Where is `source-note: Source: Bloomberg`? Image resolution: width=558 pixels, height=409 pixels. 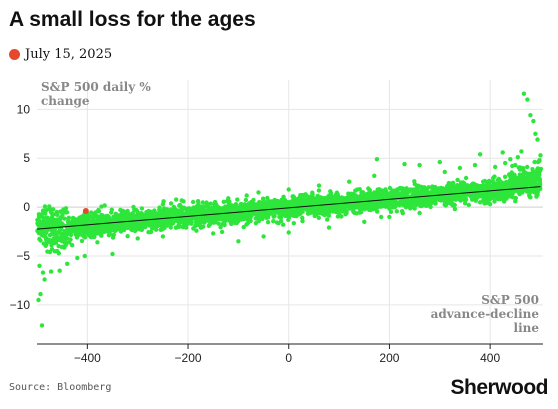
source-note: Source: Bloomberg is located at coordinates (60, 387).